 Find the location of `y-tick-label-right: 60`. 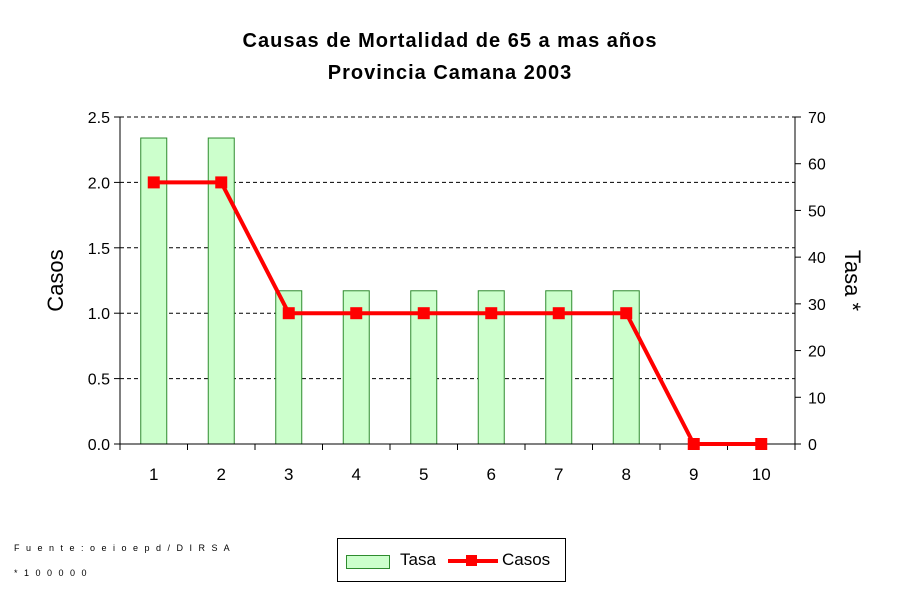

y-tick-label-right: 60 is located at coordinates (817, 165).